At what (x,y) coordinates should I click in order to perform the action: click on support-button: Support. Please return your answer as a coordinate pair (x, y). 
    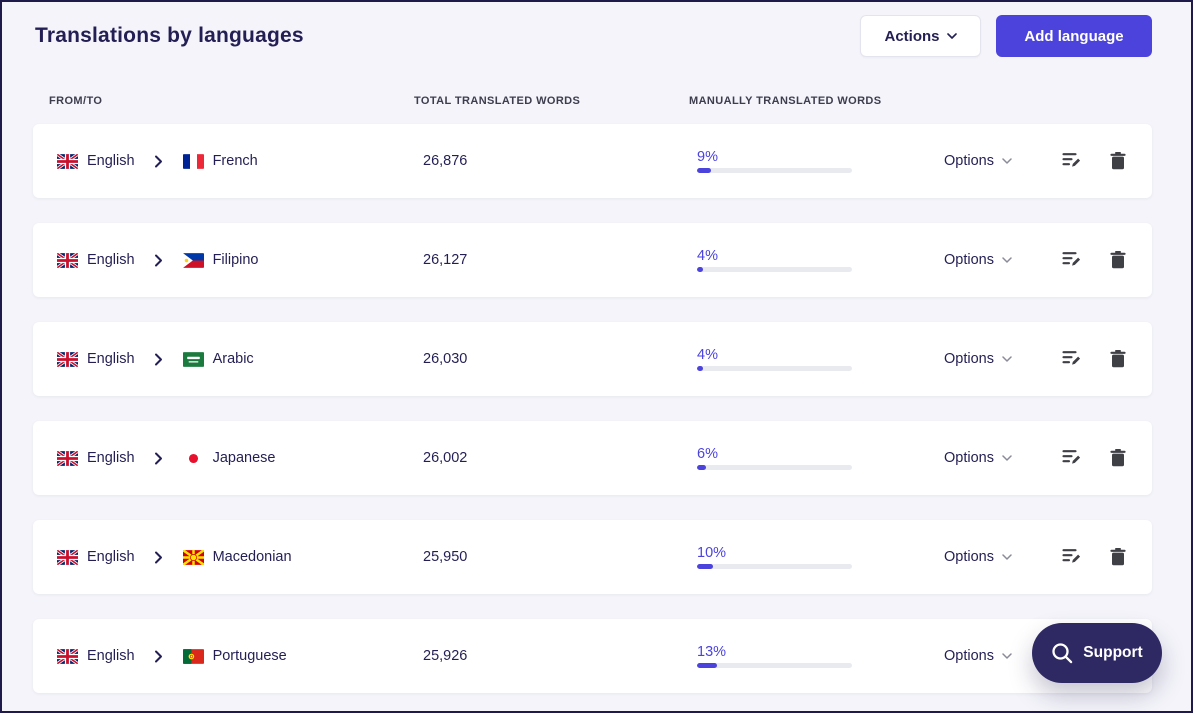
    Looking at the image, I should click on (1097, 653).